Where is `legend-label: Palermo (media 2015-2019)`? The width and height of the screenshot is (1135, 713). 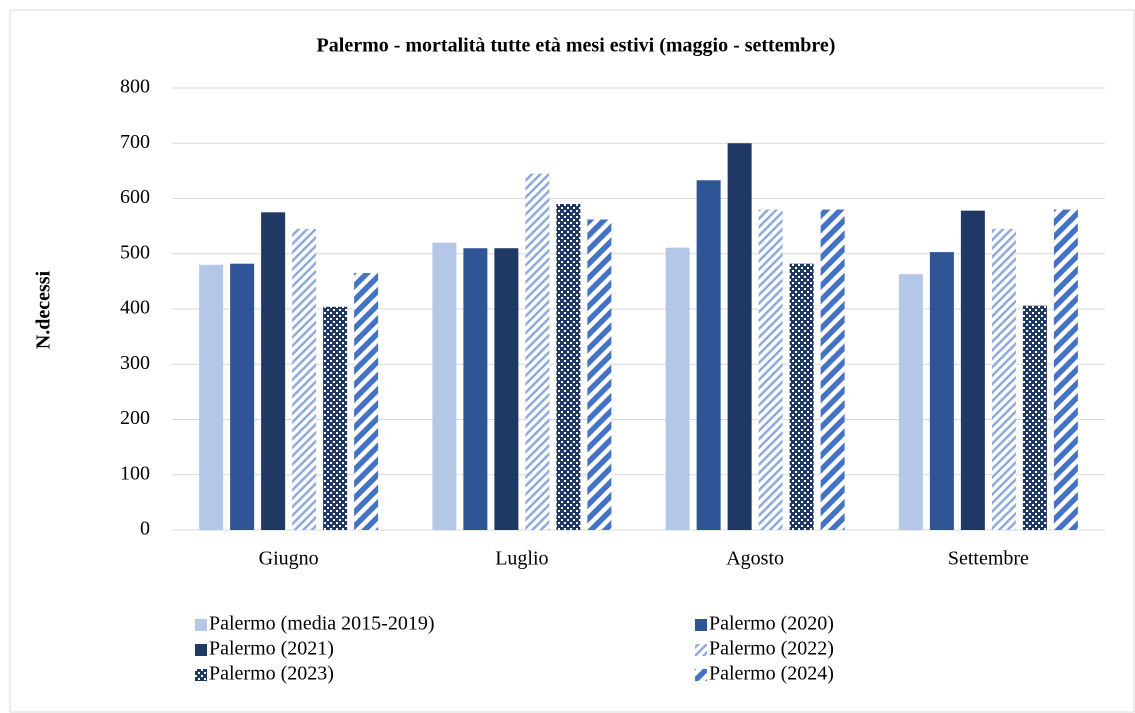 legend-label: Palermo (media 2015-2019) is located at coordinates (322, 624).